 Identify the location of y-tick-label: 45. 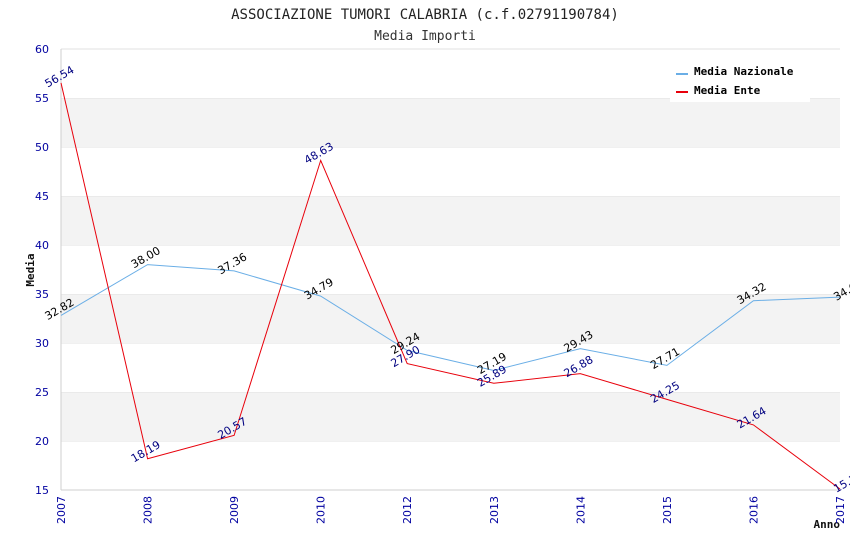
(42, 196).